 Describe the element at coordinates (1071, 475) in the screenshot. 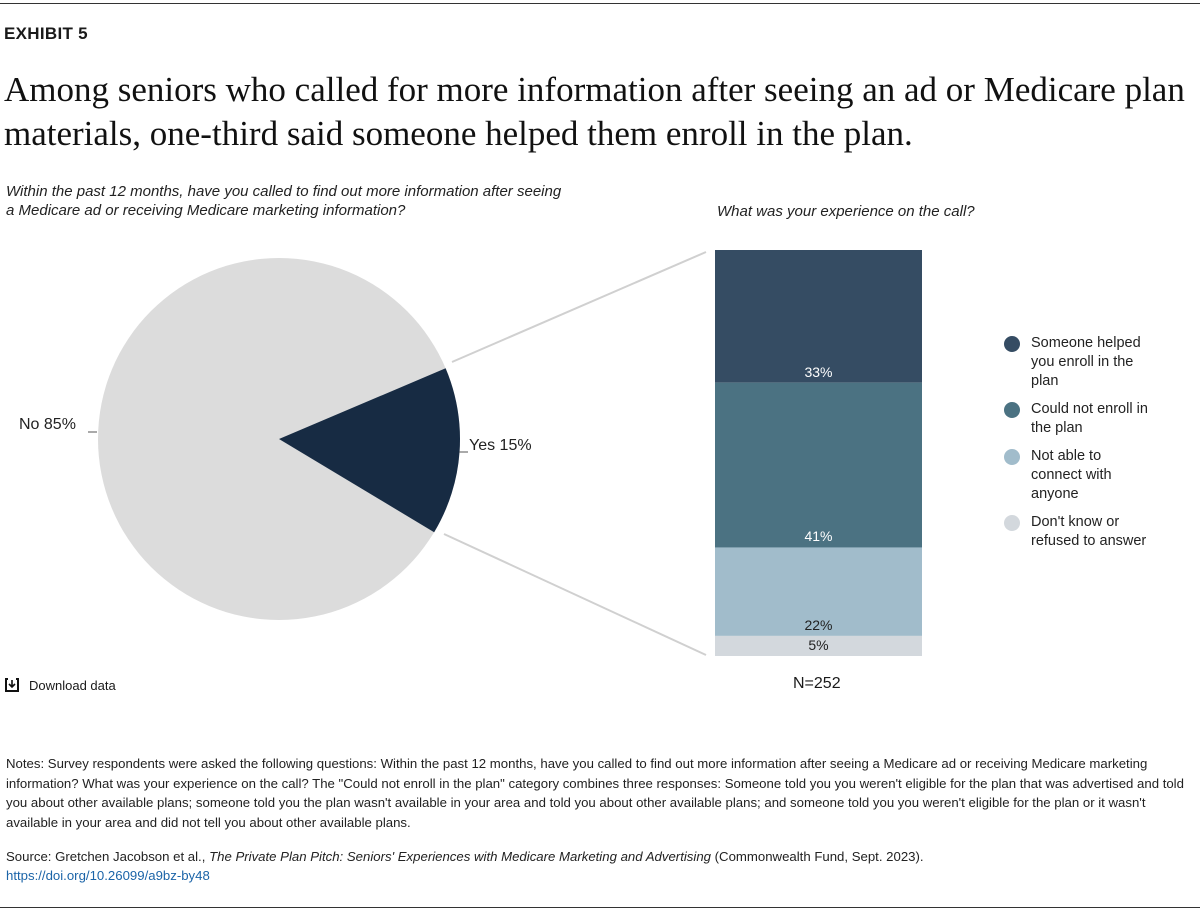

I see `legend-label: Not able to connect with anyone` at that location.